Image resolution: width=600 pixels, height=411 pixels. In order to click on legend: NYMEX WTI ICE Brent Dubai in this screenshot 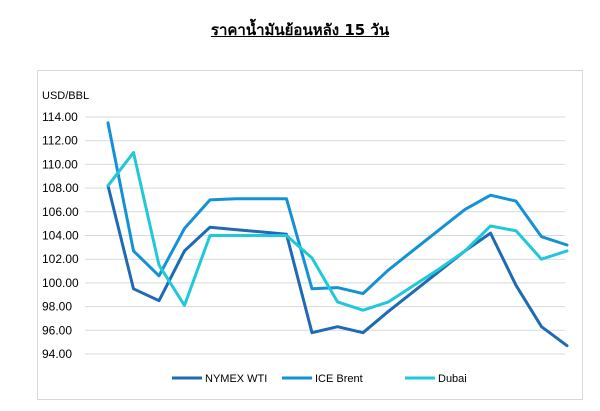, I will do `click(319, 379)`.